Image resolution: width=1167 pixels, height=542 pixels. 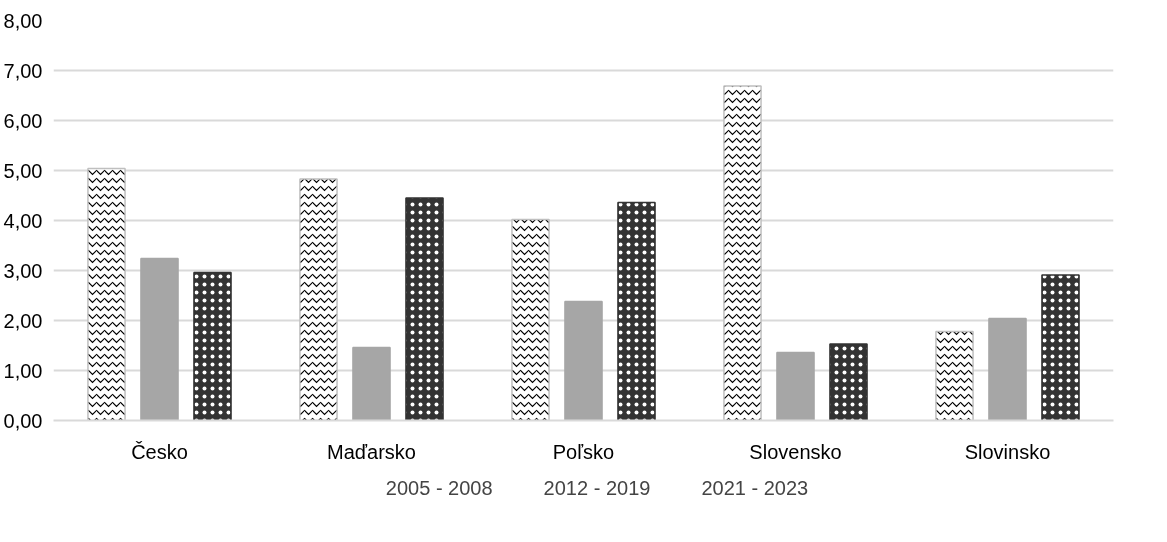 What do you see at coordinates (1007, 451) in the screenshot?
I see `x-tick-label: Slovinsko` at bounding box center [1007, 451].